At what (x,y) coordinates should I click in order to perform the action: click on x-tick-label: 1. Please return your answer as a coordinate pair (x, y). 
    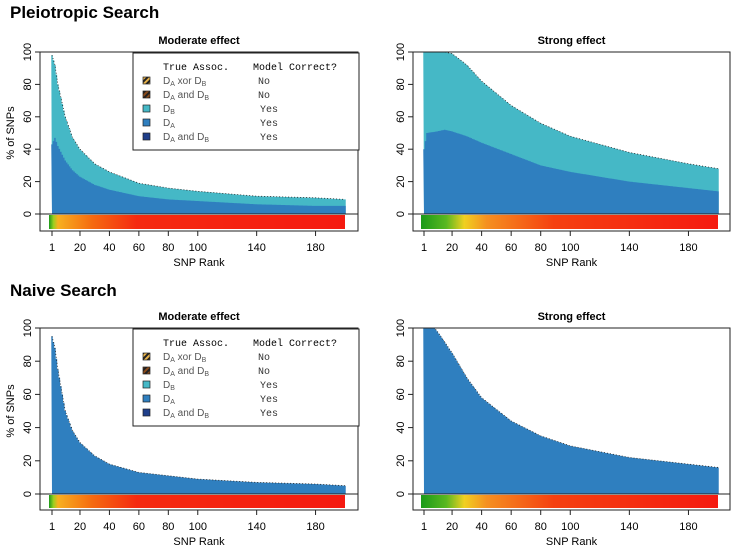
    Looking at the image, I should click on (52, 248).